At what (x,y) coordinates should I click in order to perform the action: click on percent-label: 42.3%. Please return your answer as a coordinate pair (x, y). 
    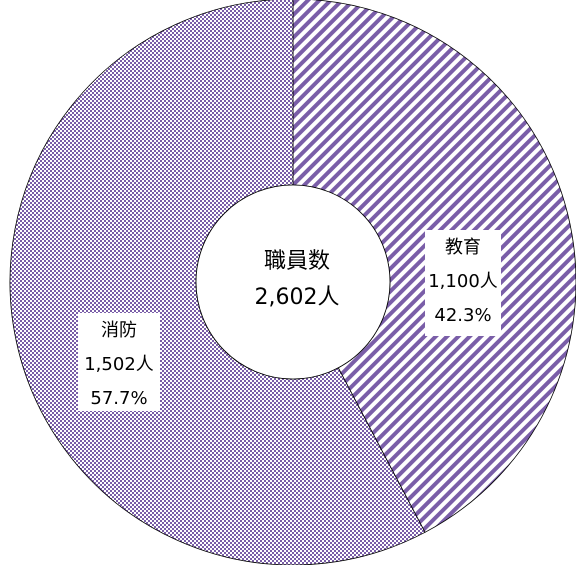
    Looking at the image, I should click on (462, 315).